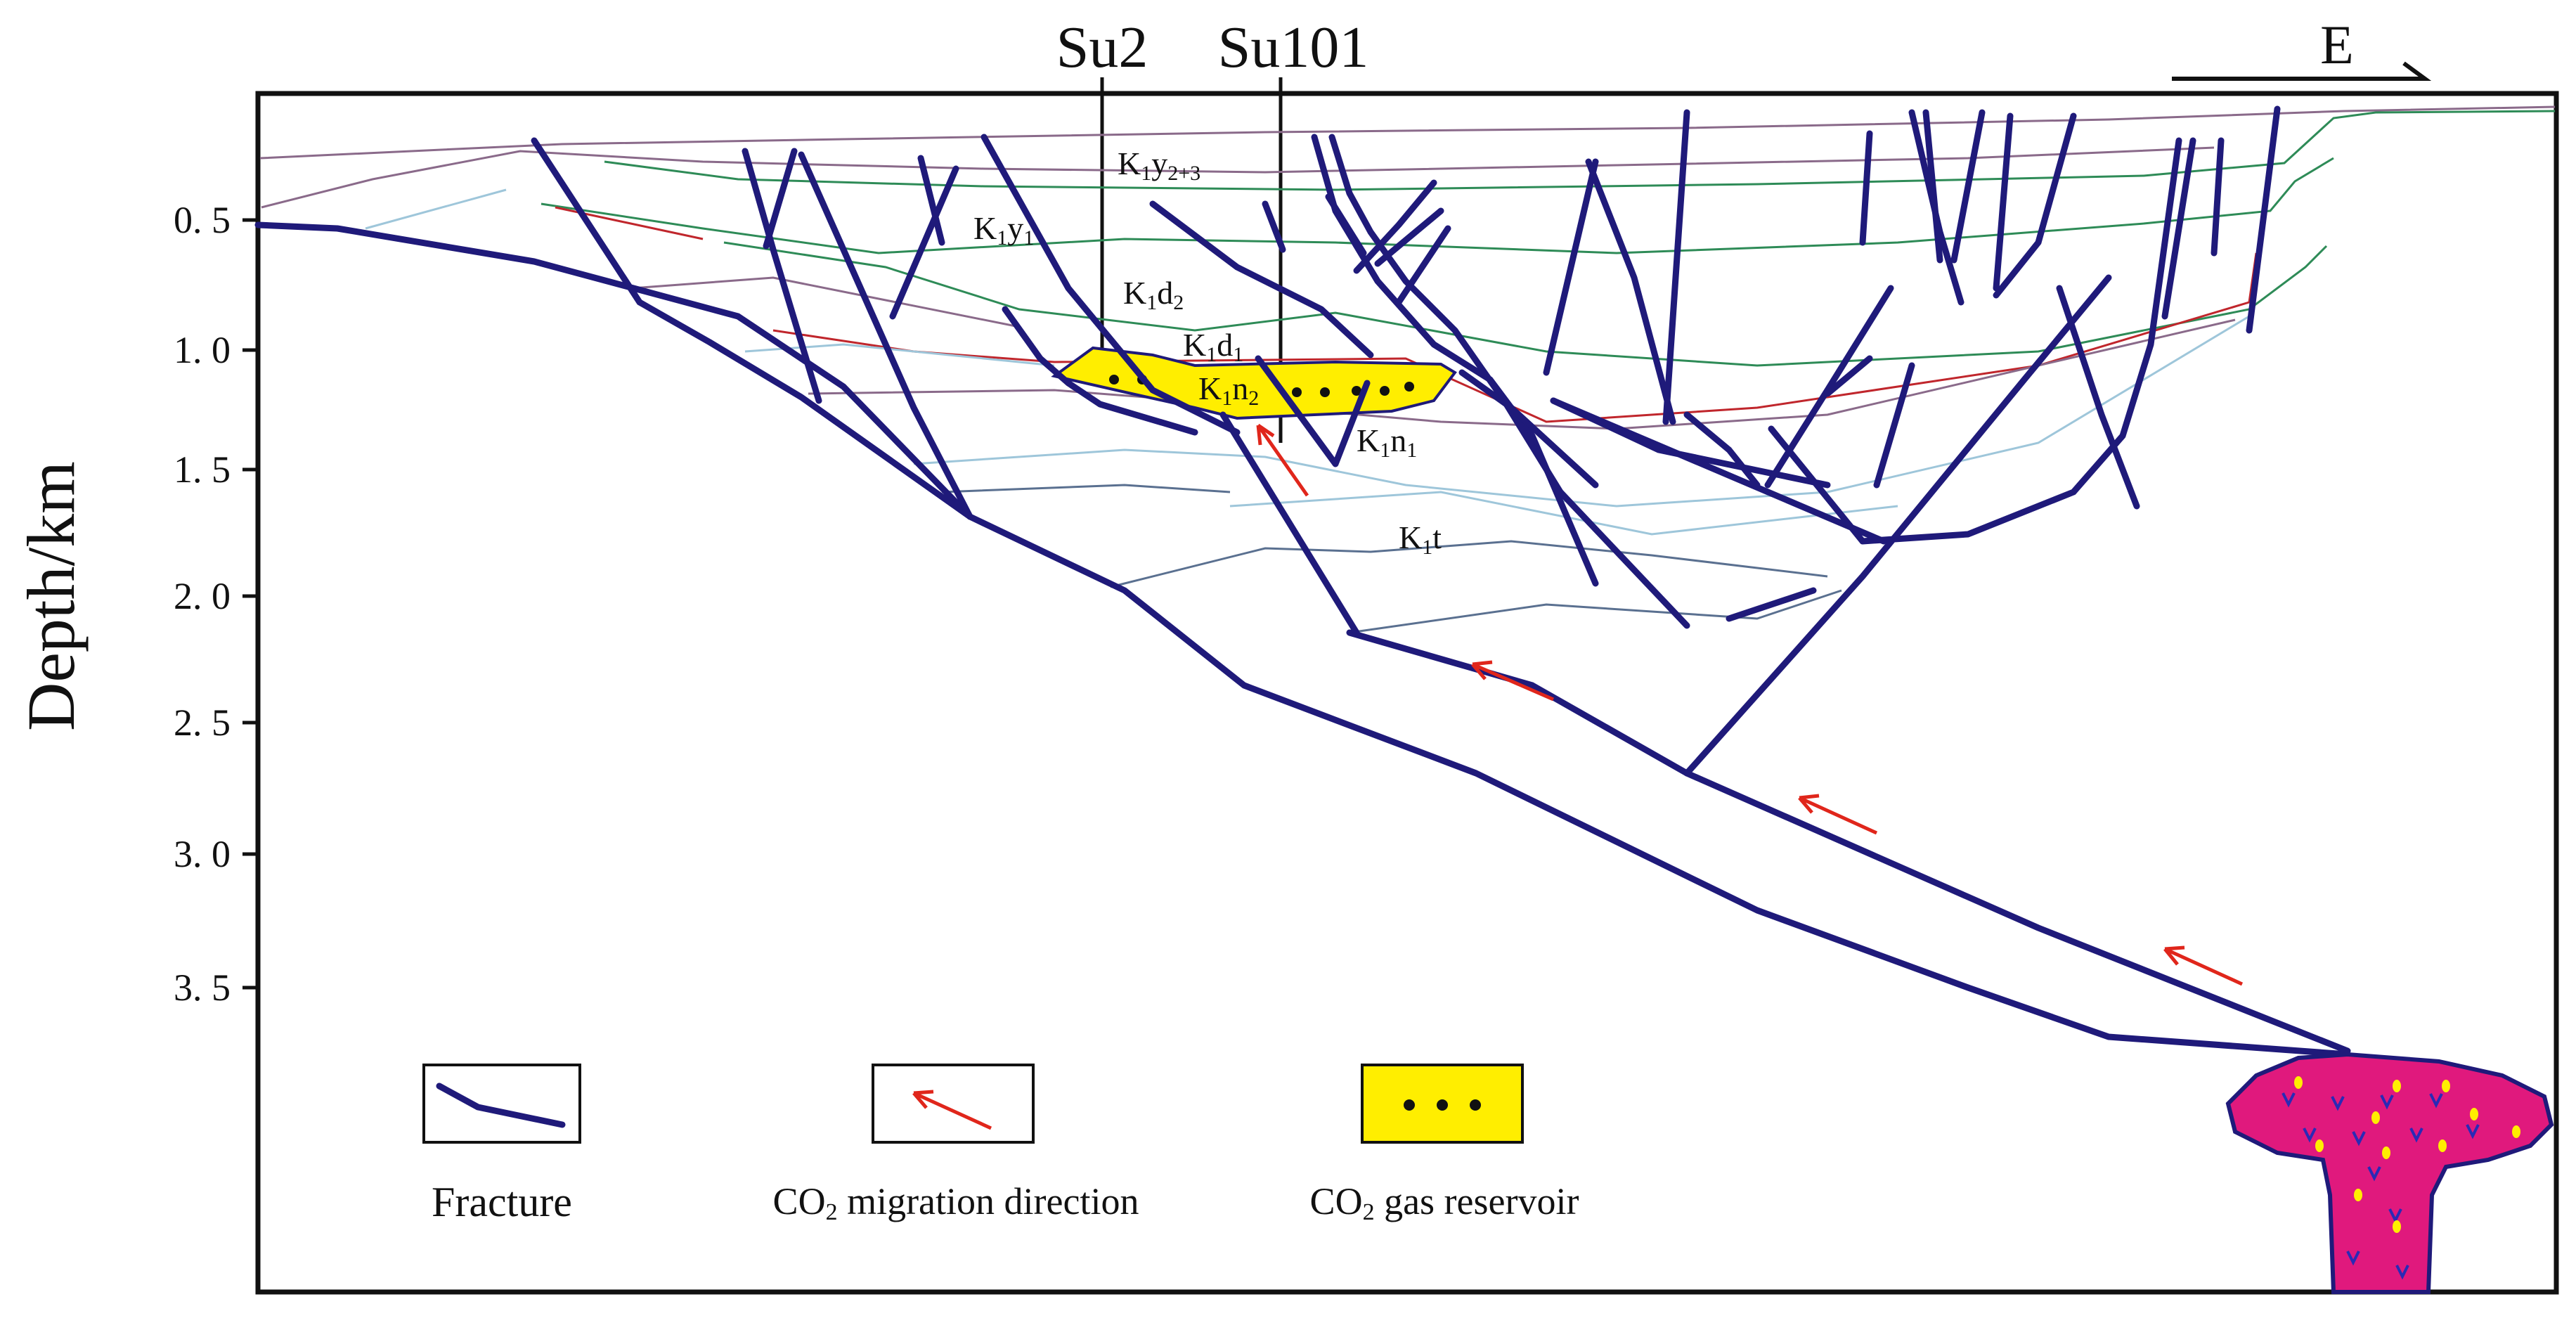 The width and height of the screenshot is (2576, 1318). What do you see at coordinates (899, 355) in the screenshot?
I see `horizon-lightblue-d` at bounding box center [899, 355].